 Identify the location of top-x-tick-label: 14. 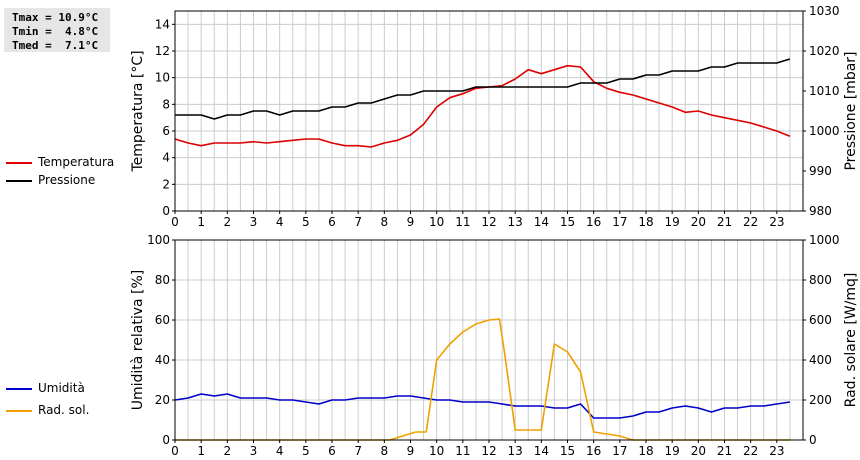
(541, 222).